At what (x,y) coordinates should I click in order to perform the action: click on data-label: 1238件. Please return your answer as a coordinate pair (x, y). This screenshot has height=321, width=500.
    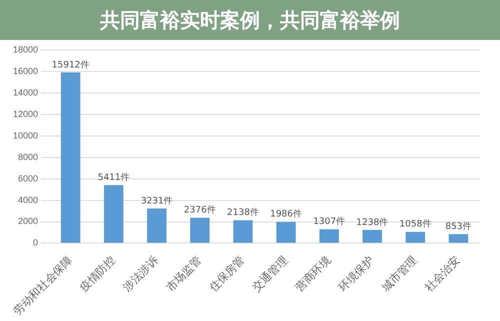
    Looking at the image, I should click on (372, 222).